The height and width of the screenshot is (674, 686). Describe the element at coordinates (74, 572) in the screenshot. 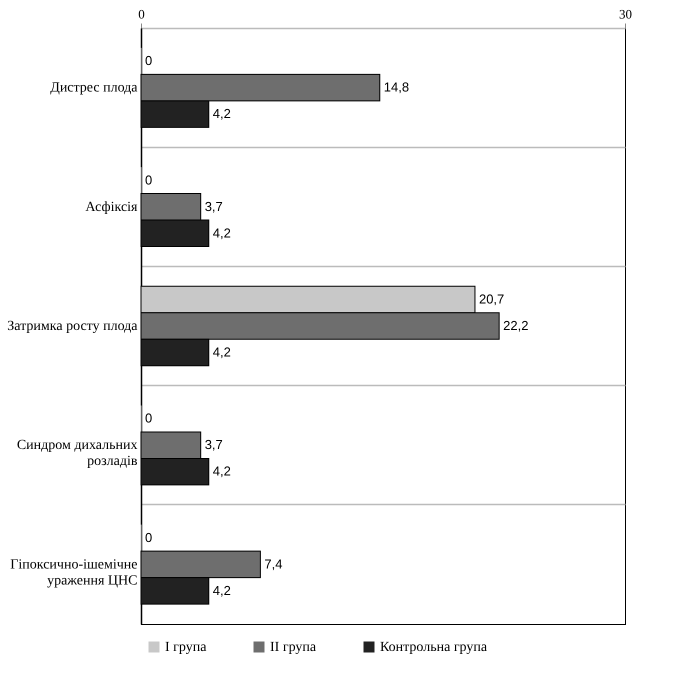

I see `y-tick-label: Гіпоксично-ішемічне ураження ЦНС` at that location.